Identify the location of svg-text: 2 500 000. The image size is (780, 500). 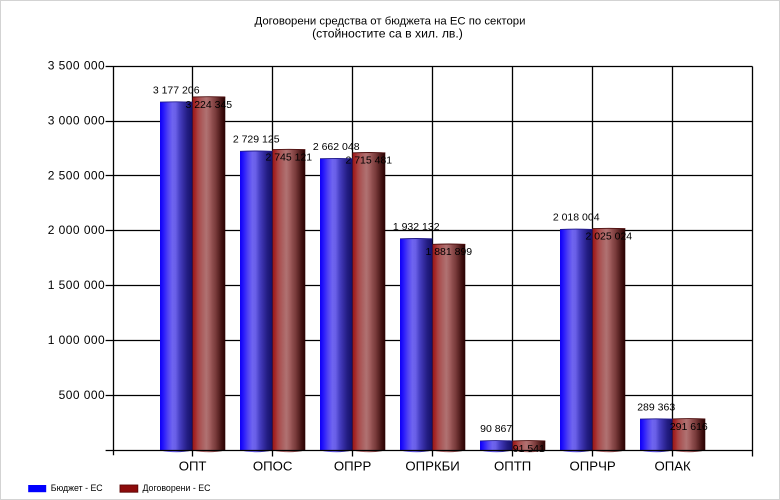
(76, 175).